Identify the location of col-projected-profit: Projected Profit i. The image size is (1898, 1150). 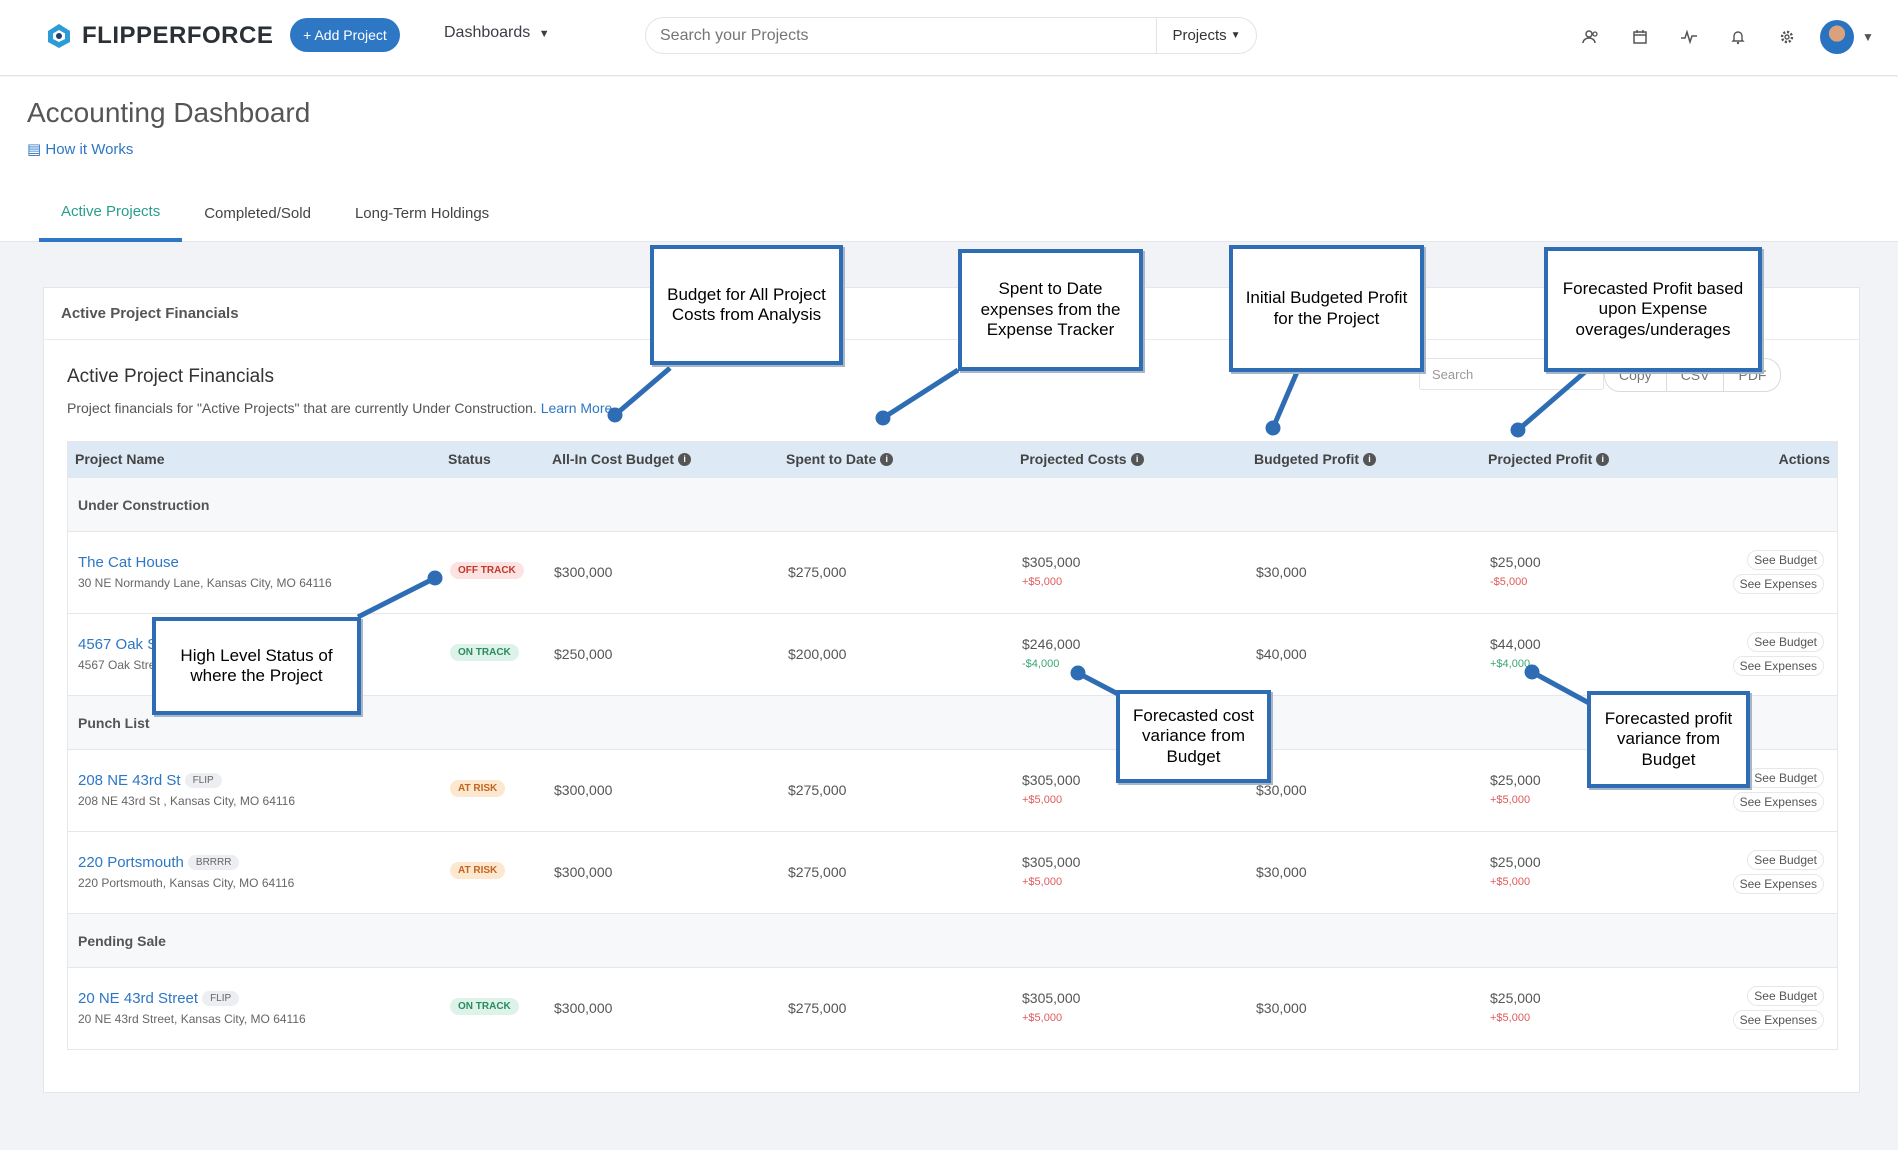
(1549, 459).